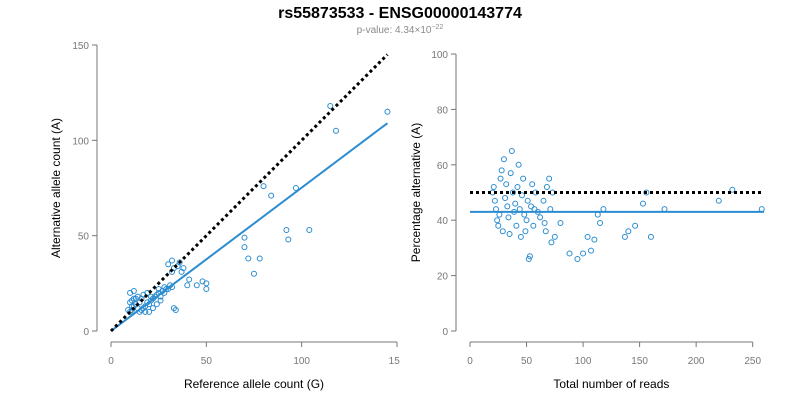  I want to click on y-tick-label: 0, so click(445, 332).